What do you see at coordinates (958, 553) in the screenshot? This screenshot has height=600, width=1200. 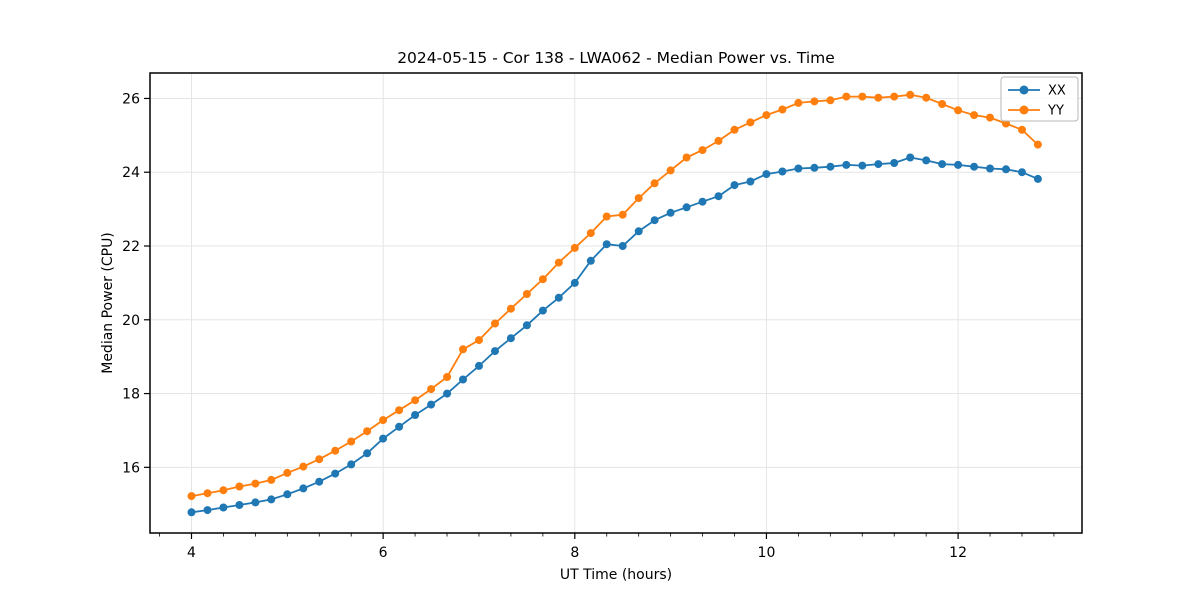 I see `x-tick-label: 12` at bounding box center [958, 553].